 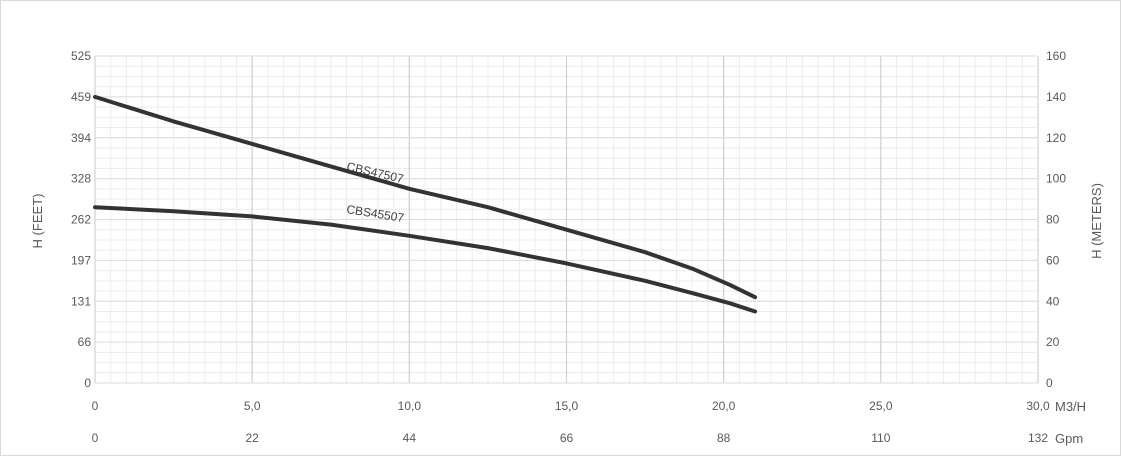 I want to click on y-axis-meters-ticks: 0 20 40 60 80 100 120 140 160, so click(x=1056, y=219).